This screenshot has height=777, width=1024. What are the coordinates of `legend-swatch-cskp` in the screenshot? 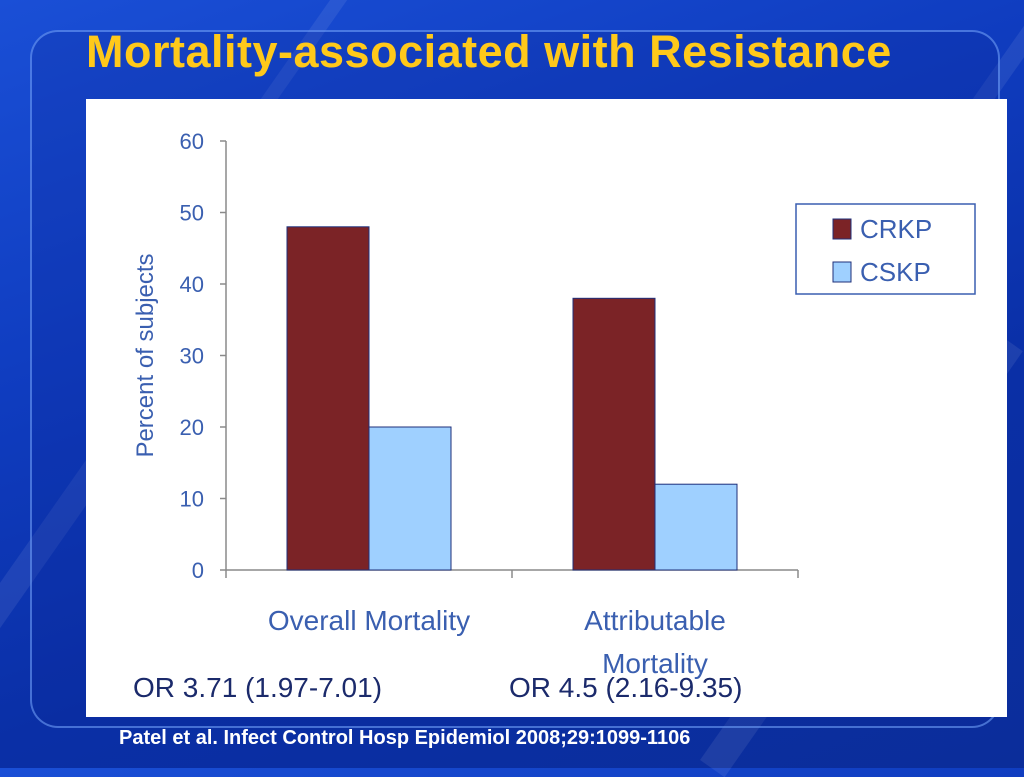 It's located at (842, 272).